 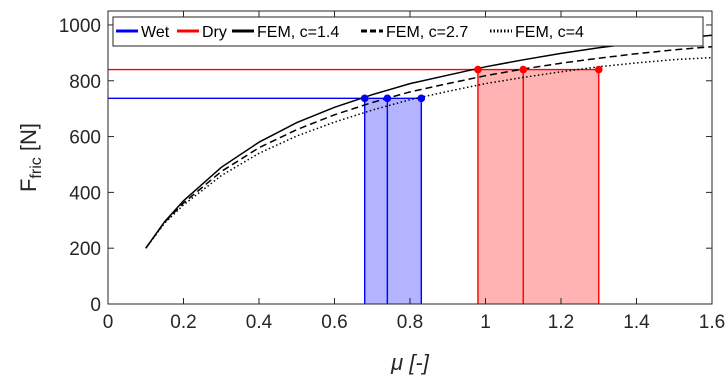 I want to click on legend-label-fem-c4: FEM, c=4, so click(x=549, y=32).